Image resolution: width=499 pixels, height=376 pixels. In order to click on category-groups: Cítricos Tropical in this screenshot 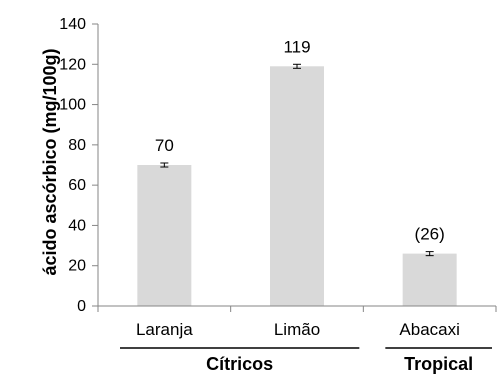, I will do `click(306, 360)`.